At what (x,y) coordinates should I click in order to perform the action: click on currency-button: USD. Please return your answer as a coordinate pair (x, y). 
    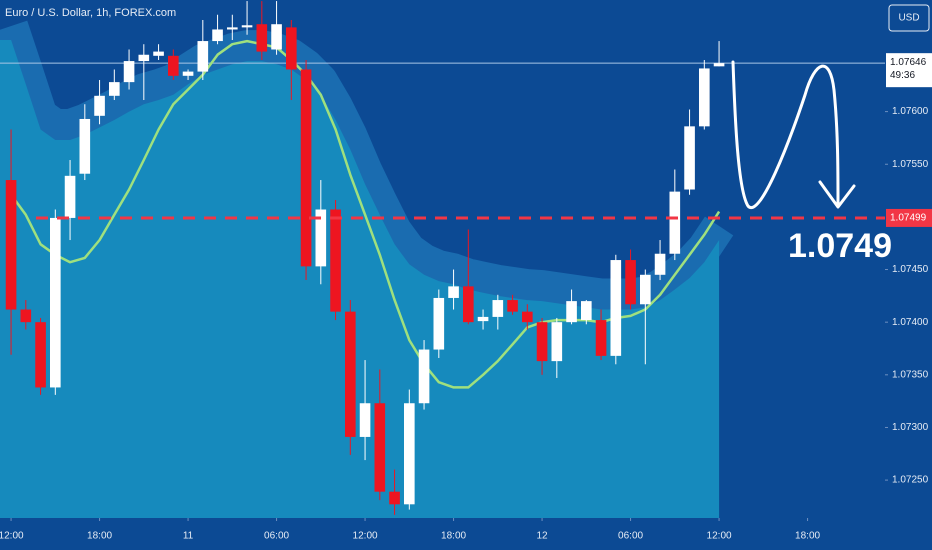
    Looking at the image, I should click on (908, 18).